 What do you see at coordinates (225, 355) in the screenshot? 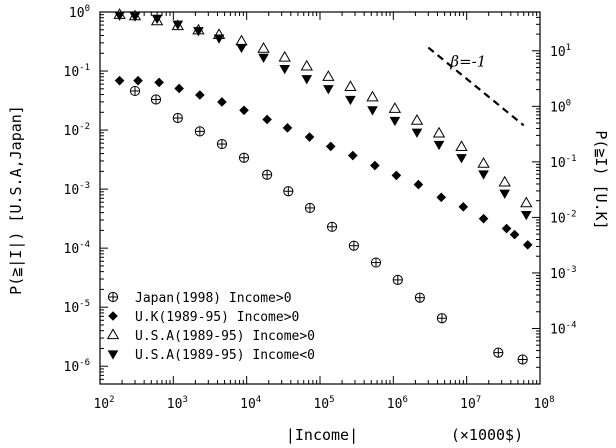
I see `legend-entry-label: U.S.A(1989-95) Income<0` at bounding box center [225, 355].